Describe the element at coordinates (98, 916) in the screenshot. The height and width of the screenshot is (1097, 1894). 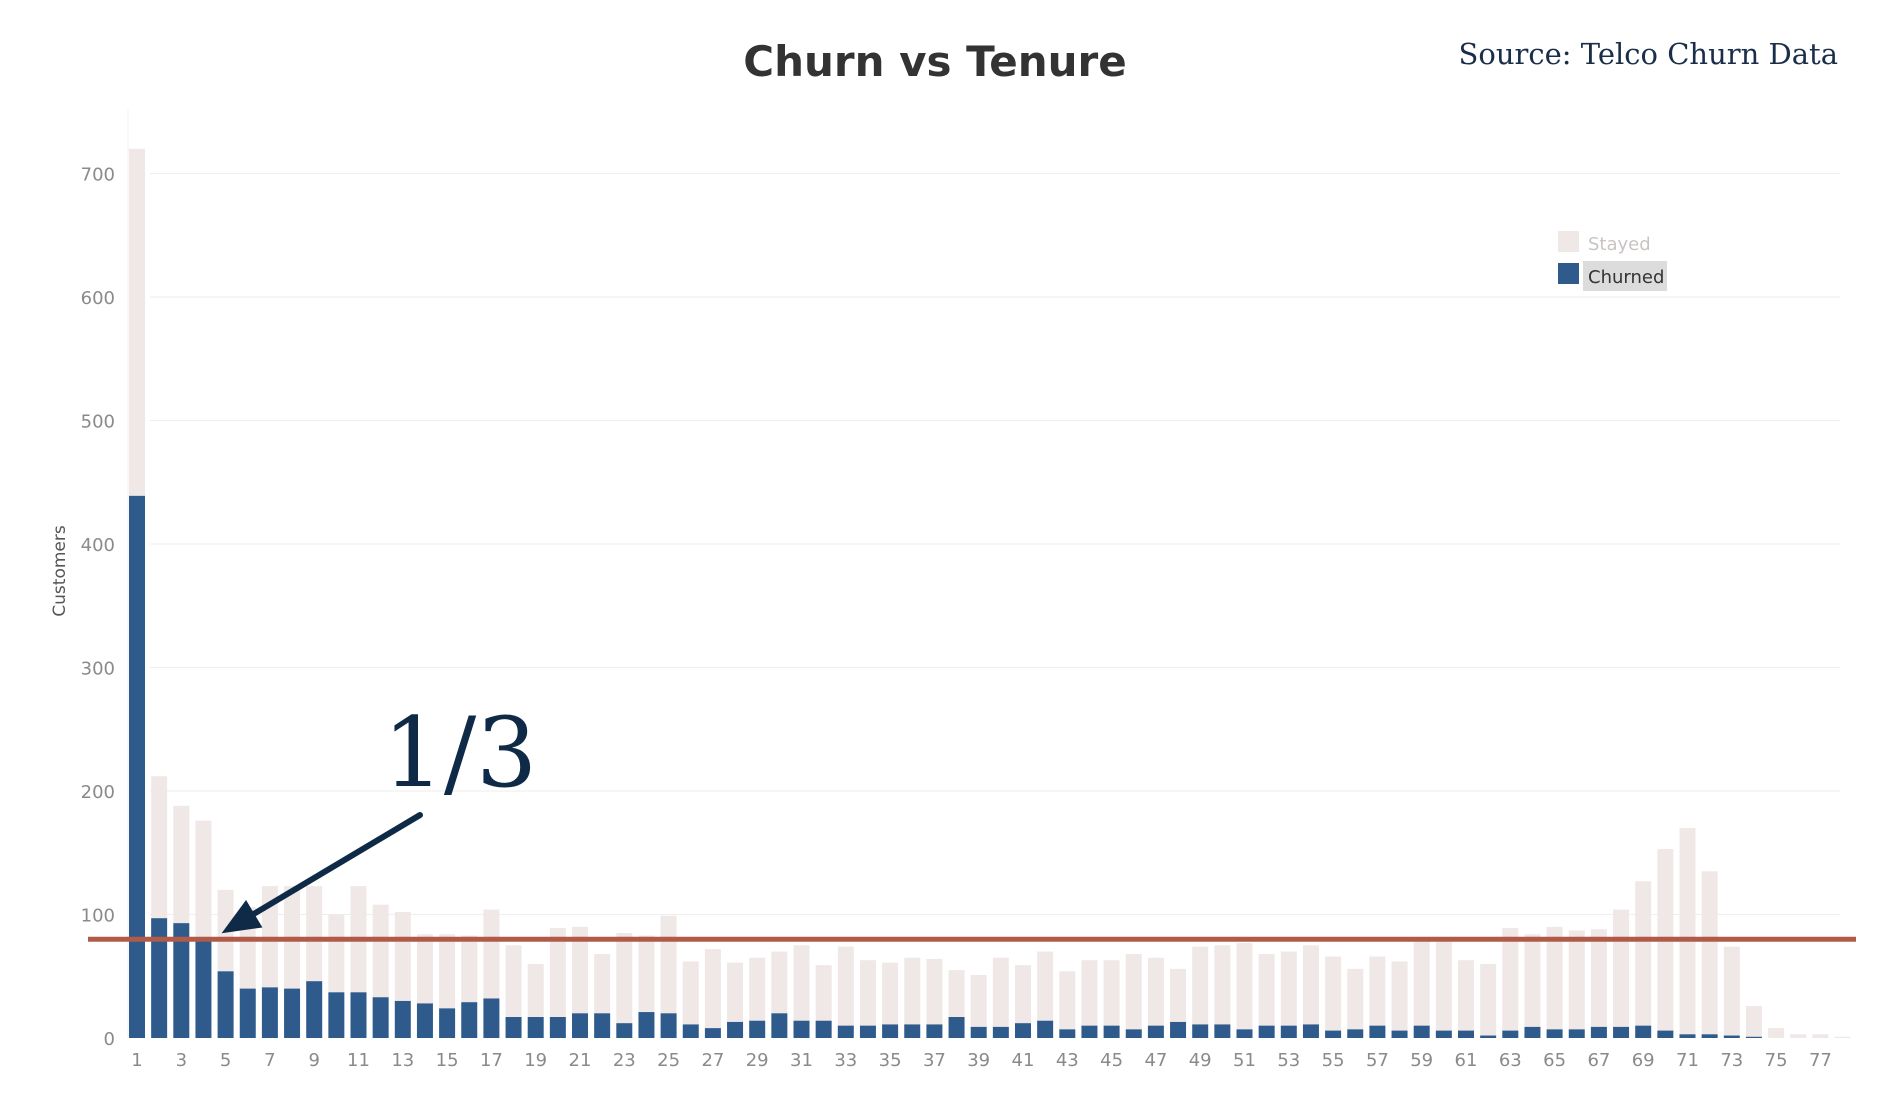
I see `y-tick-label: 100` at that location.